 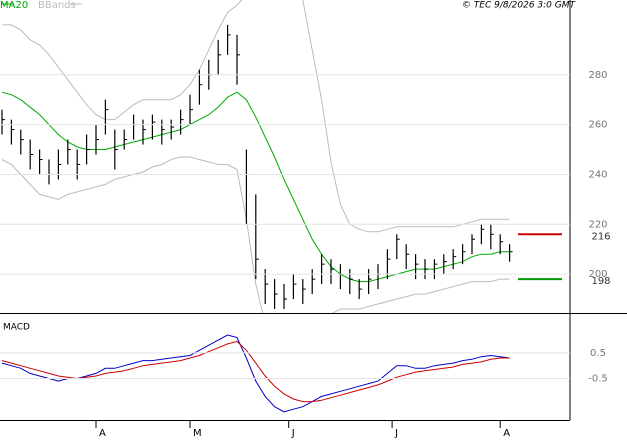 I want to click on panel-title: MACD, so click(x=16, y=328).